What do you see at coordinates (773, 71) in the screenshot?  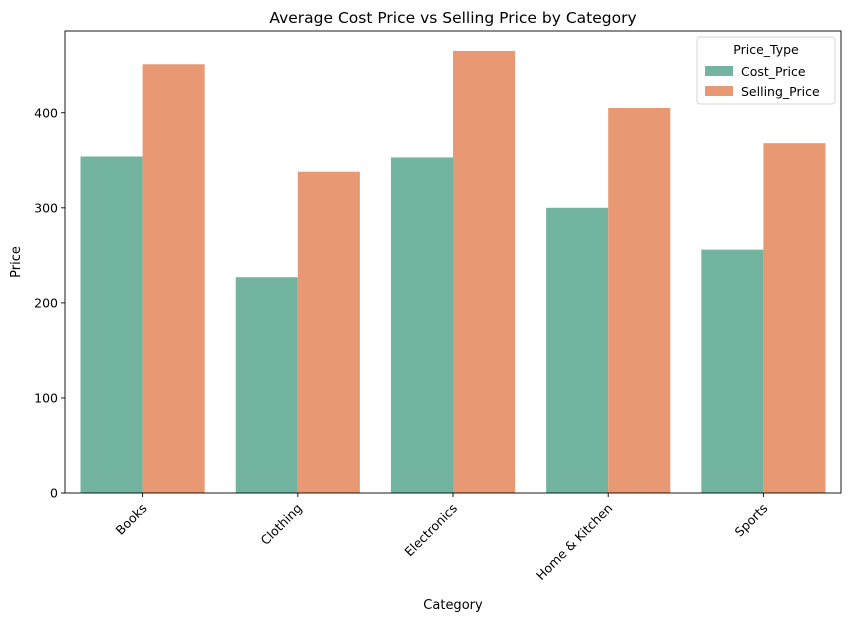 I see `legend-label-cost-price: Cost_Price` at bounding box center [773, 71].